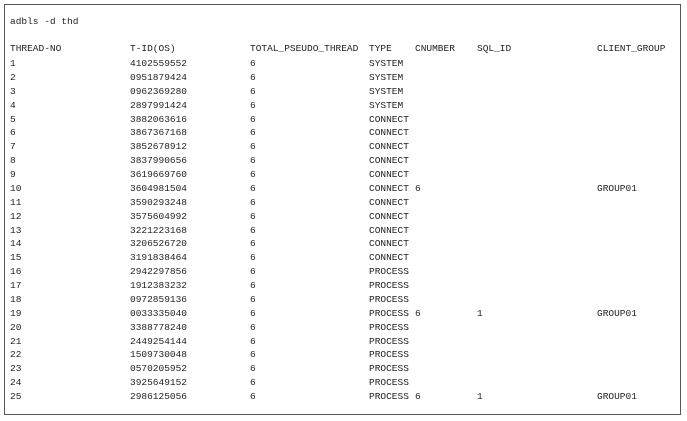  Describe the element at coordinates (16, 188) in the screenshot. I see `cell: 10` at that location.